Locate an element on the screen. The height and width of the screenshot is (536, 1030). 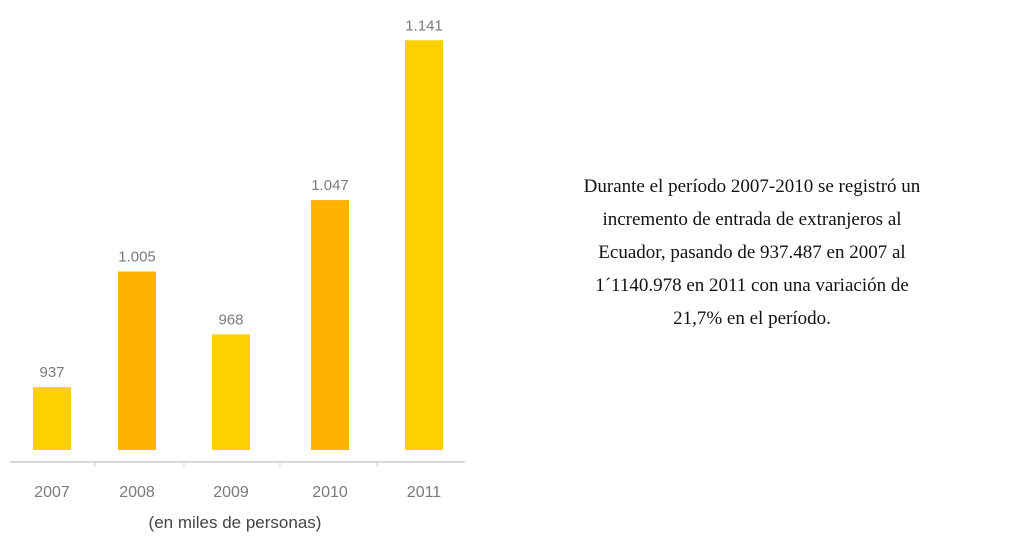
x-tick-label: 2009 is located at coordinates (231, 492).